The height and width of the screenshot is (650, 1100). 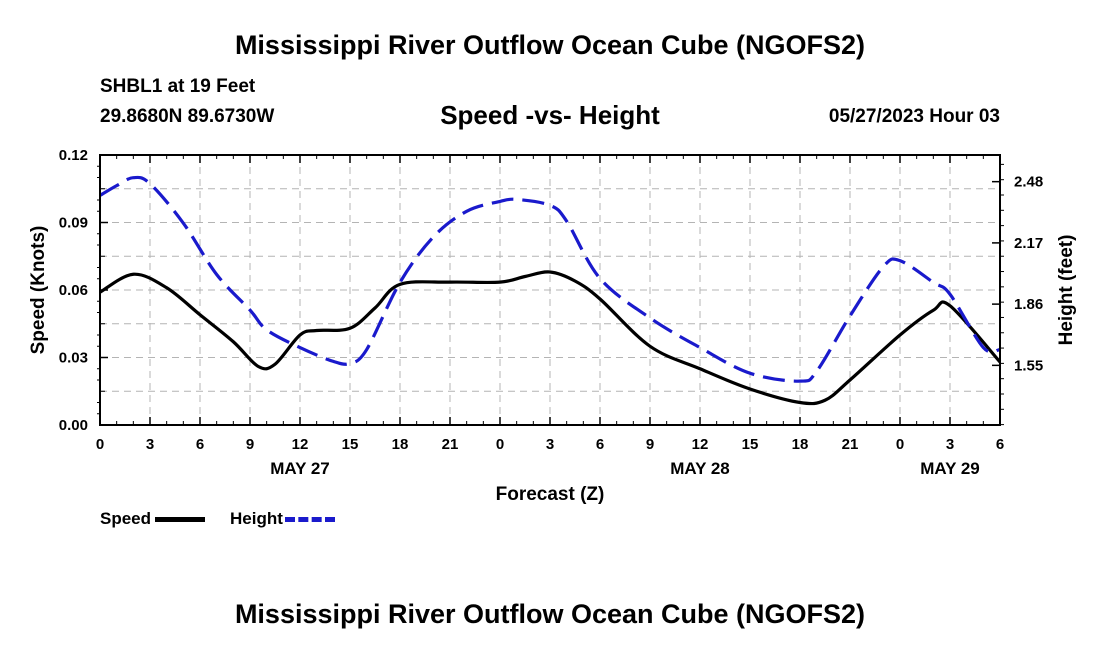 I want to click on y-tick-label: 0.12, so click(x=73, y=155).